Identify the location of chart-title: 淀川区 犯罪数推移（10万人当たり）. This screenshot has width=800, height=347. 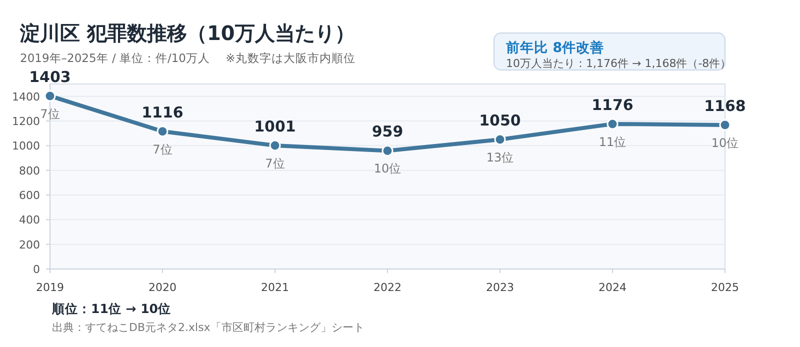
(187, 33).